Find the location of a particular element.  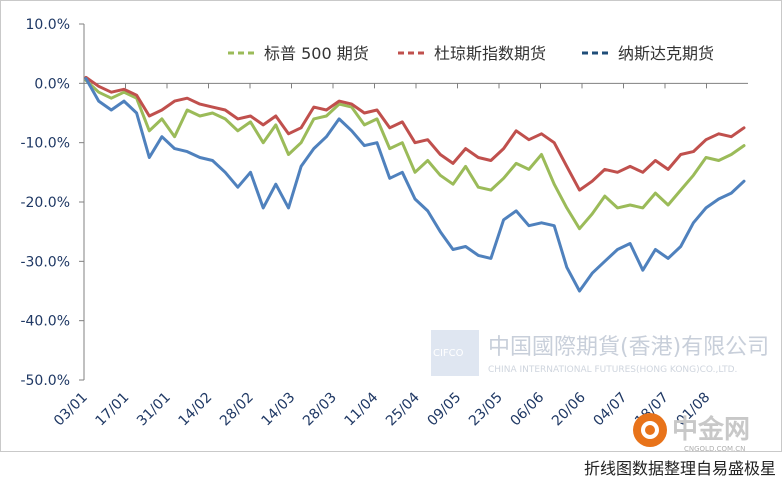

cngold-badge: 中金网 CNGOLD.COM.CN is located at coordinates (691, 433).